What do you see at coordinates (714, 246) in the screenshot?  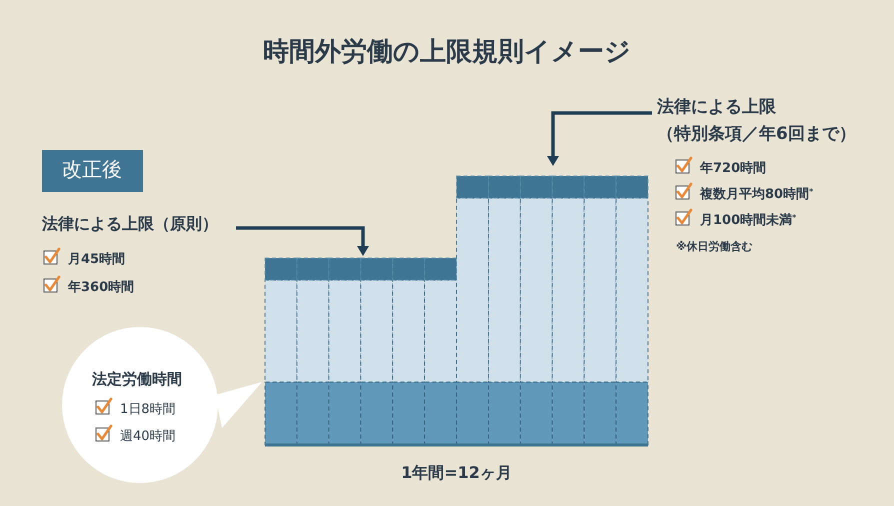 I see `text: ※休日労働含む` at bounding box center [714, 246].